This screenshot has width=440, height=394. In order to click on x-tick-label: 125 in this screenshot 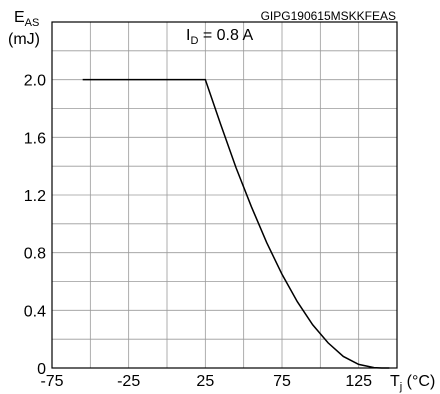, I will do `click(358, 381)`.